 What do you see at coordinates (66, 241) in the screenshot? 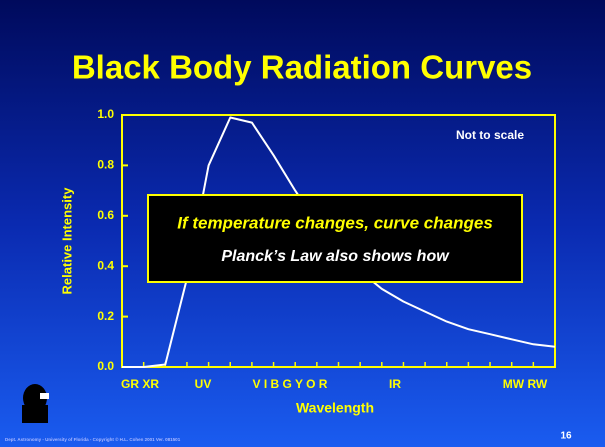
I see `y-axis-label: Relative Intensity` at bounding box center [66, 241].